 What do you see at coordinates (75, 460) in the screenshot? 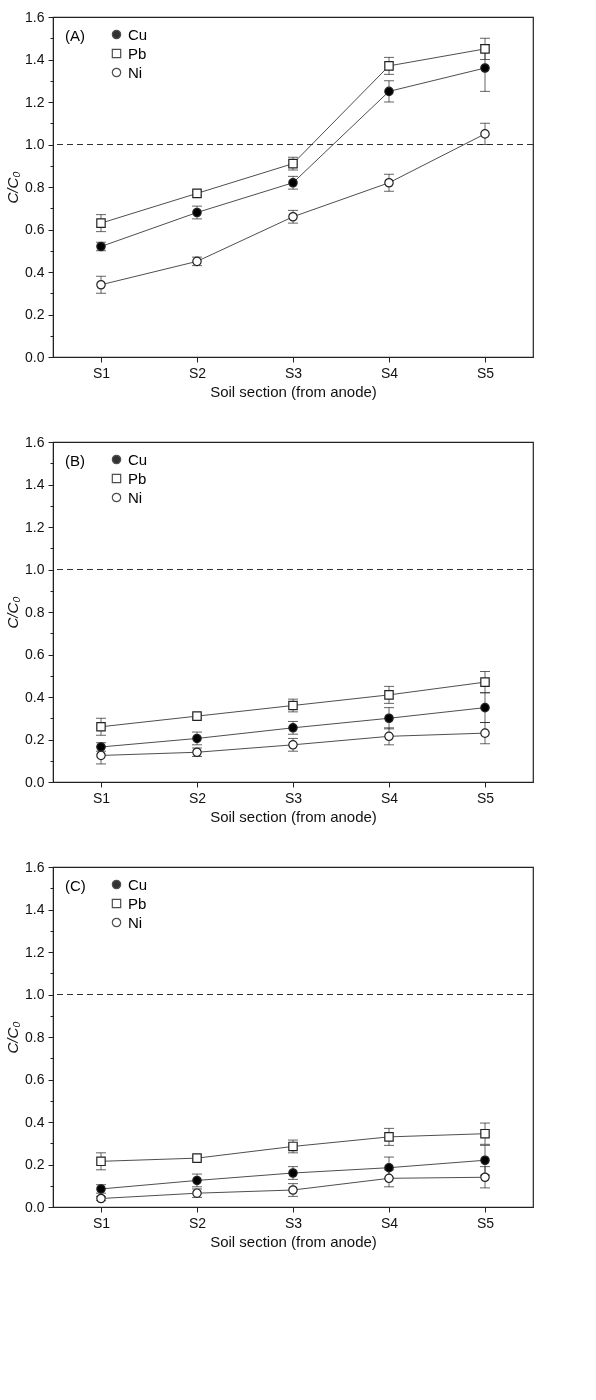
I see `annotation: (B)` at bounding box center [75, 460].